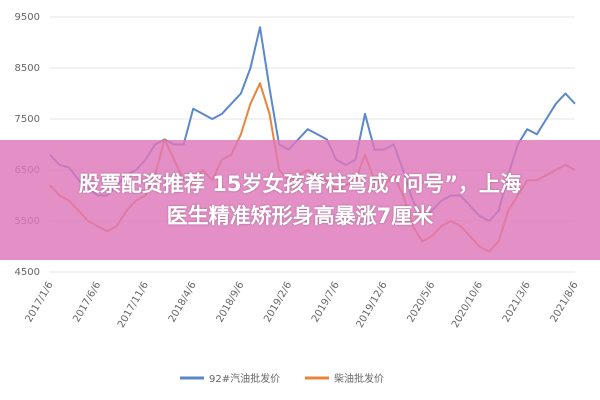  I want to click on x-tick-label: 2019/7/6, so click(326, 302).